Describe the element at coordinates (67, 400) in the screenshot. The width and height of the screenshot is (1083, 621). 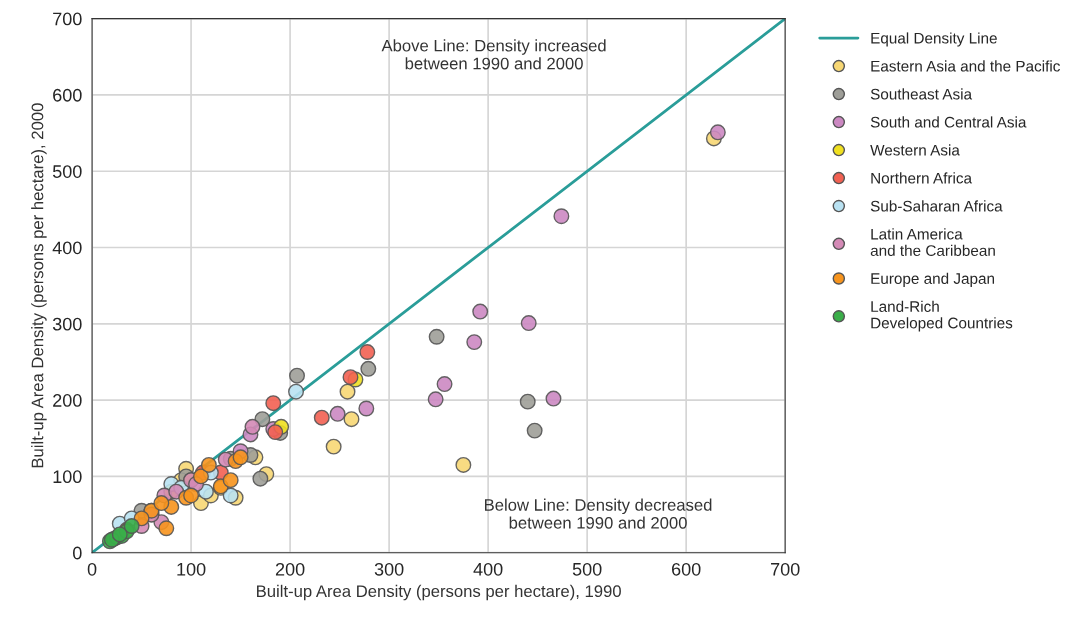
I see `y-tick-label: 200` at that location.